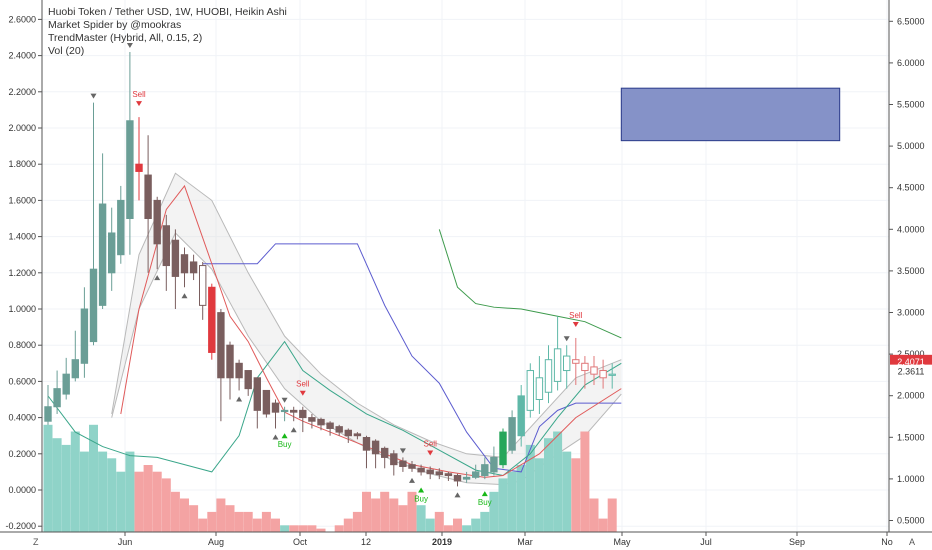  What do you see at coordinates (66, 51) in the screenshot?
I see `legend-line-volume: Vol (20)` at bounding box center [66, 51].